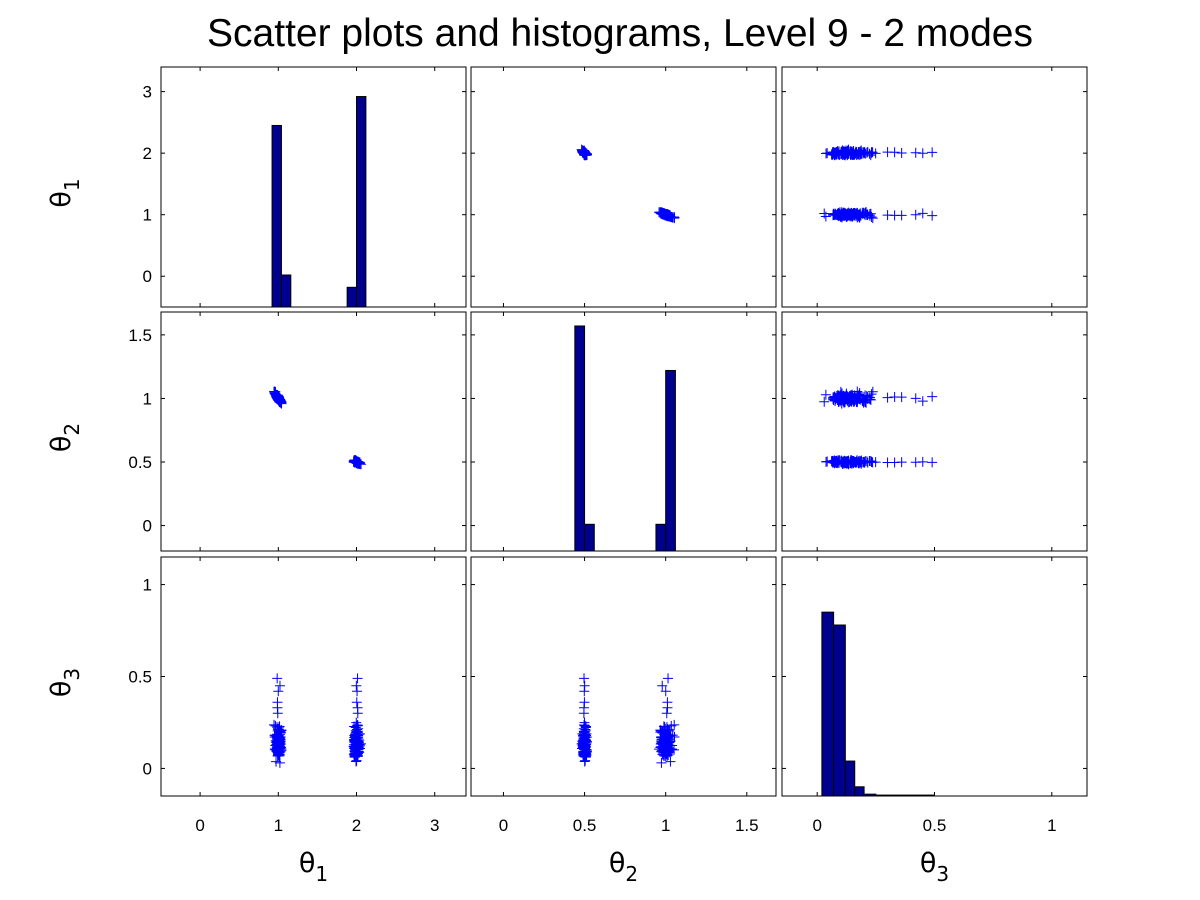 The width and height of the screenshot is (1200, 900). I want to click on x-tick-label: 1.5, so click(747, 825).